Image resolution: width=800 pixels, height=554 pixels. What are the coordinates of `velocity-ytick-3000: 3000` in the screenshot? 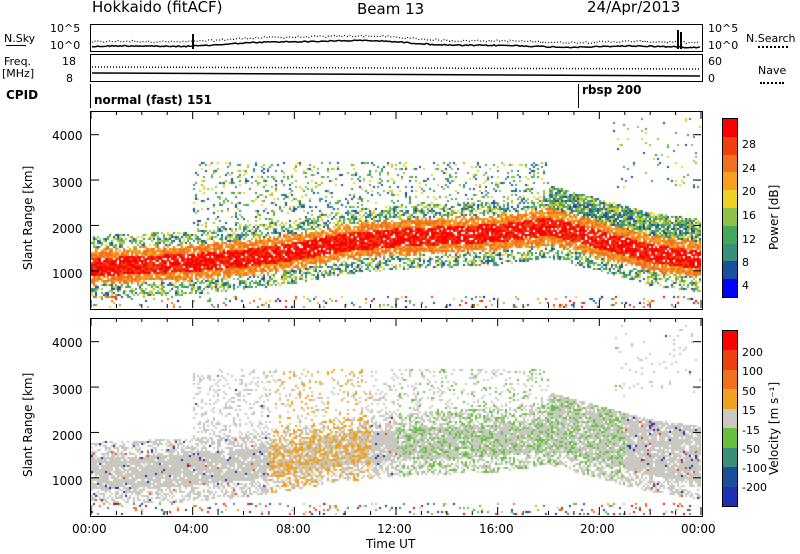 It's located at (67, 390).